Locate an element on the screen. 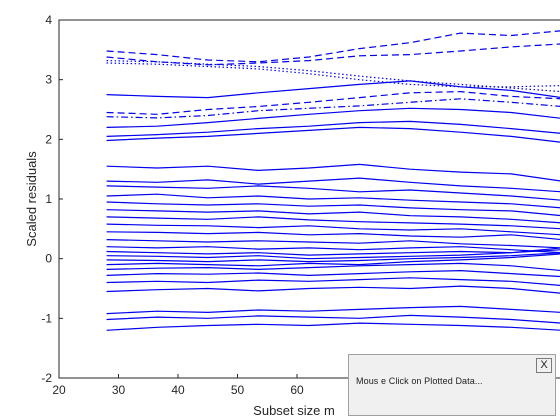 This screenshot has height=420, width=560. y-tick-label-7: 4 is located at coordinates (48, 20).